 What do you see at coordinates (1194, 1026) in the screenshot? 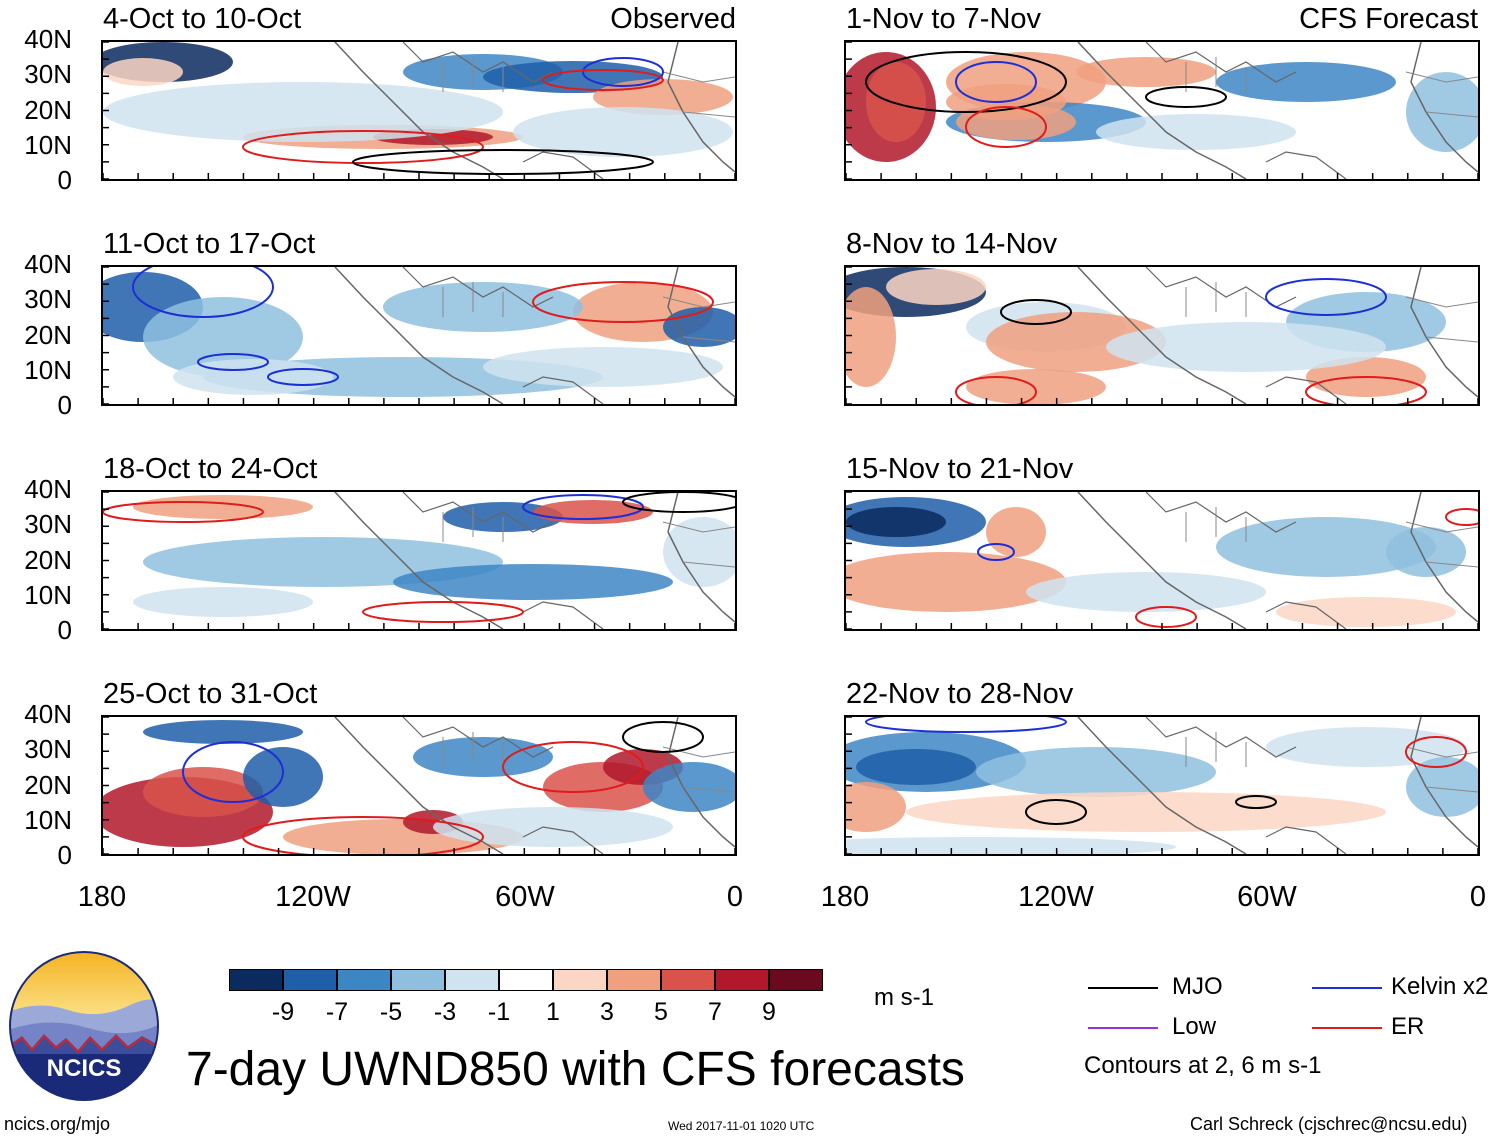
I see `low-legend-label: Low` at bounding box center [1194, 1026].